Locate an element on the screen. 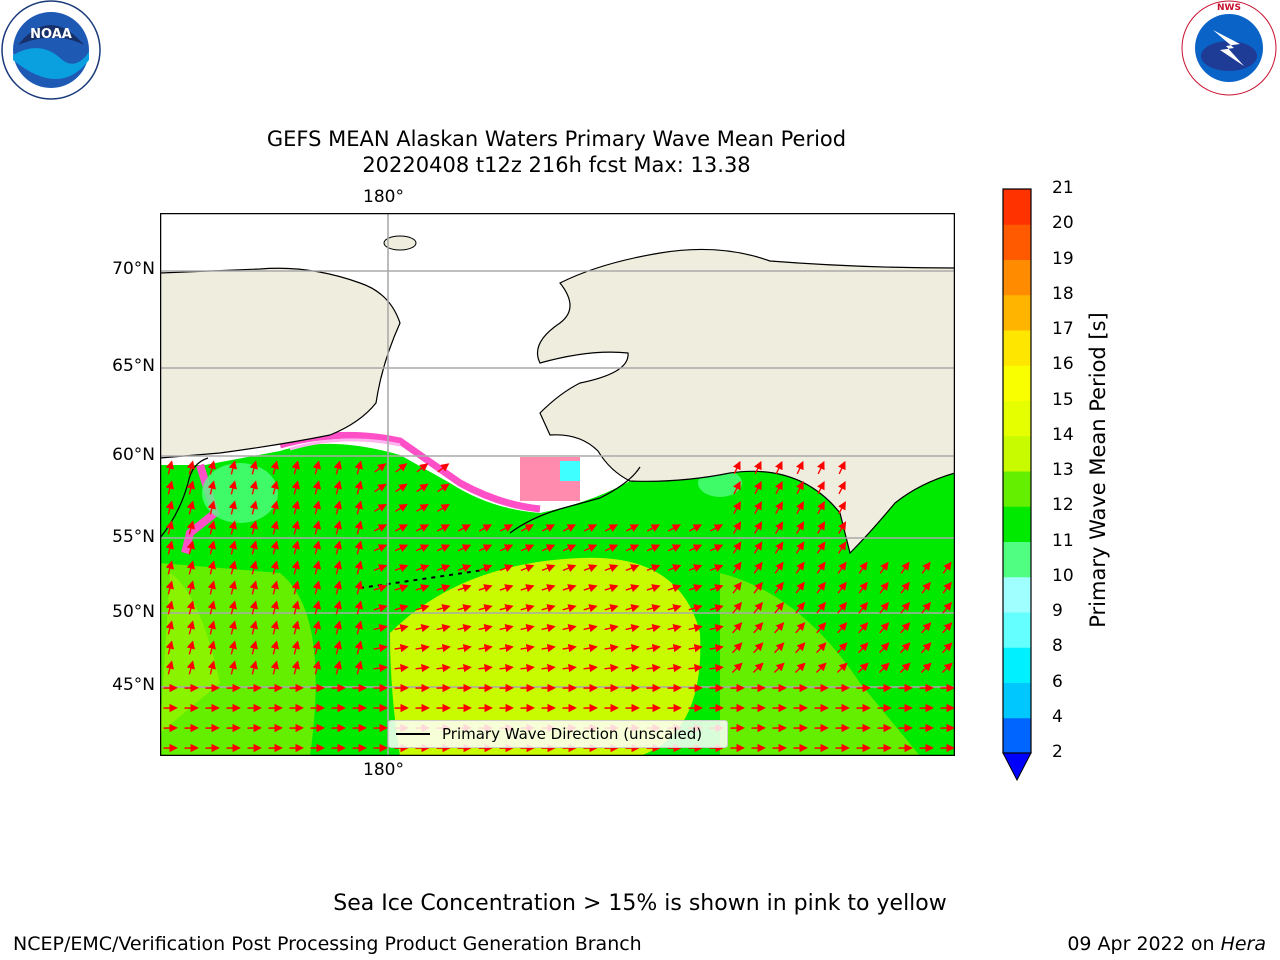  colorbar-tick-label: 2 is located at coordinates (1057, 752).